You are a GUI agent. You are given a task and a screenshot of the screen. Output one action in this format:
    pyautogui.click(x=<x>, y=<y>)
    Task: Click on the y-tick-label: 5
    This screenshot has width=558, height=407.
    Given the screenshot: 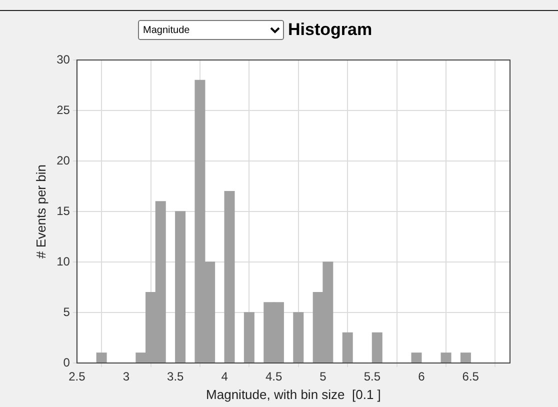 What is the action you would take?
    pyautogui.click(x=66, y=311)
    